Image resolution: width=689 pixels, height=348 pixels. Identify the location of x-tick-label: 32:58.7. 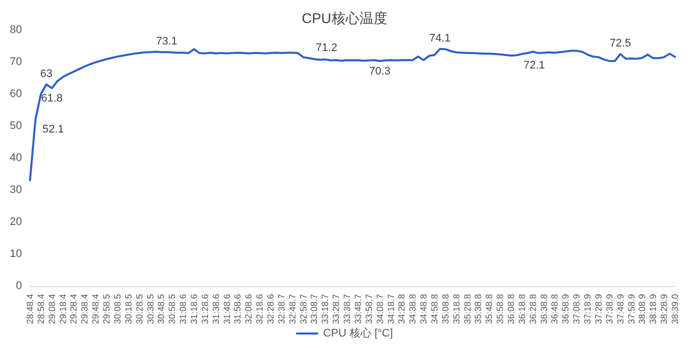
(303, 309).